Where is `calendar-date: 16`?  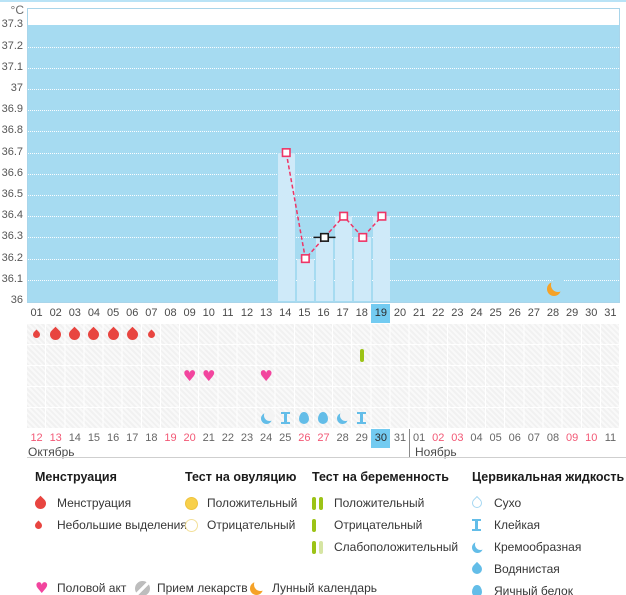 calendar-date: 16 is located at coordinates (113, 438).